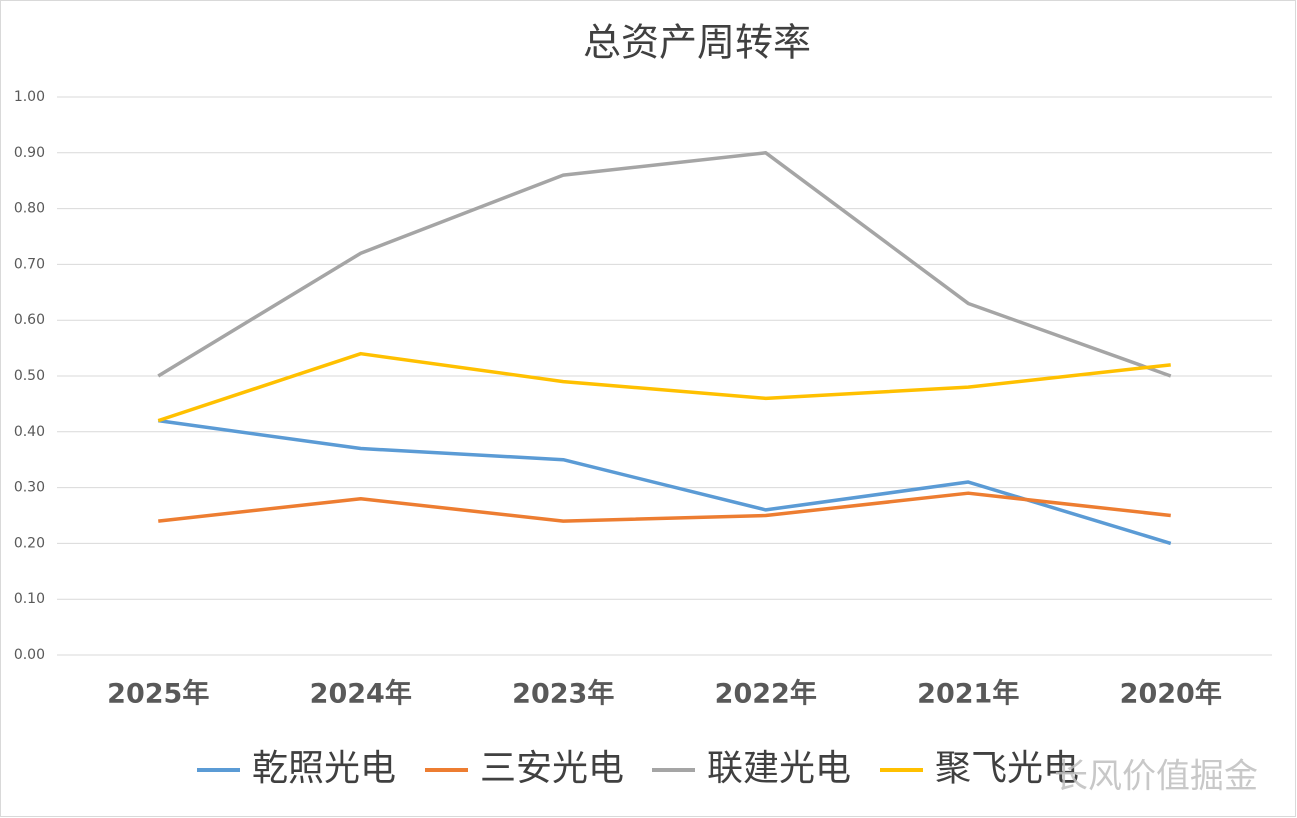 This screenshot has height=818, width=1297. What do you see at coordinates (29, 599) in the screenshot?
I see `y-tick-label: 0.10` at bounding box center [29, 599].